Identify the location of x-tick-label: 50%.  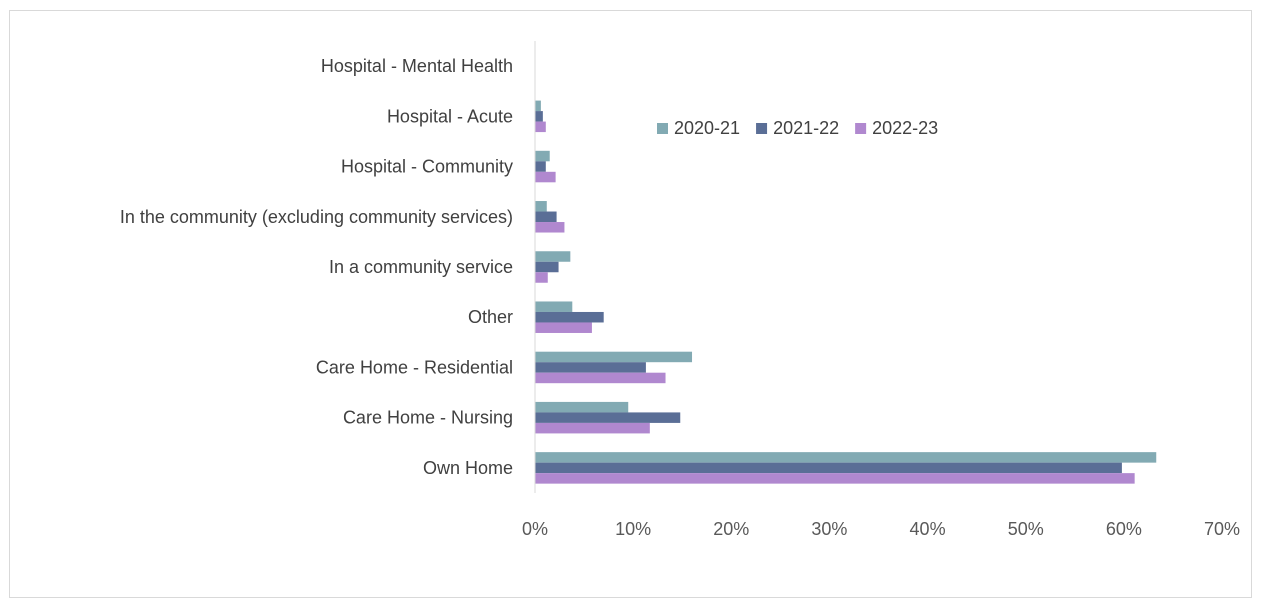
(1026, 529).